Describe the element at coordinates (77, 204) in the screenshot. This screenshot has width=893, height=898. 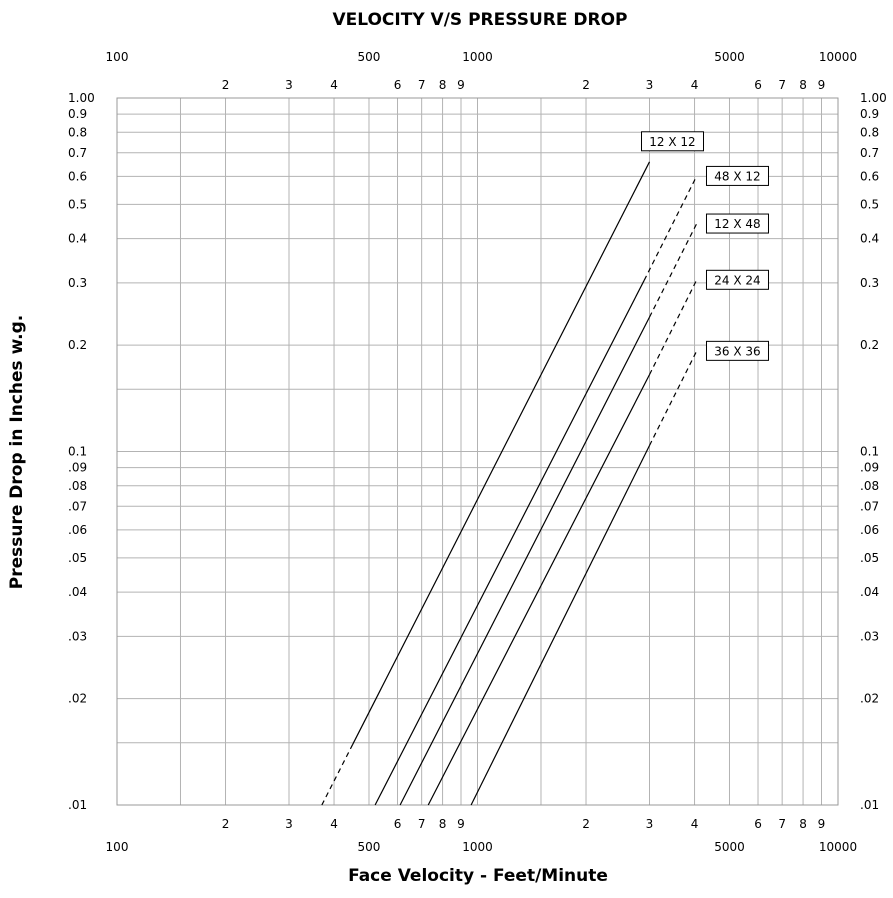
I see `y-tick-left: 0.5` at that location.